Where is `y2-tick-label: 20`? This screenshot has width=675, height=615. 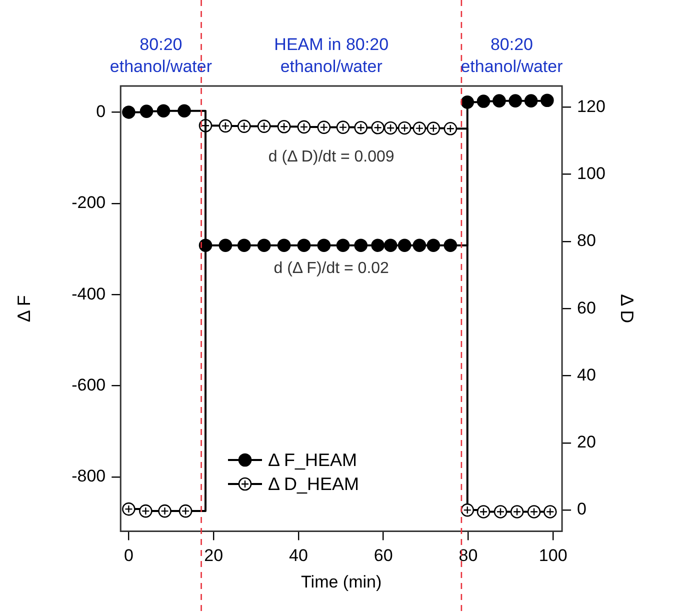 y2-tick-label: 20 is located at coordinates (586, 442).